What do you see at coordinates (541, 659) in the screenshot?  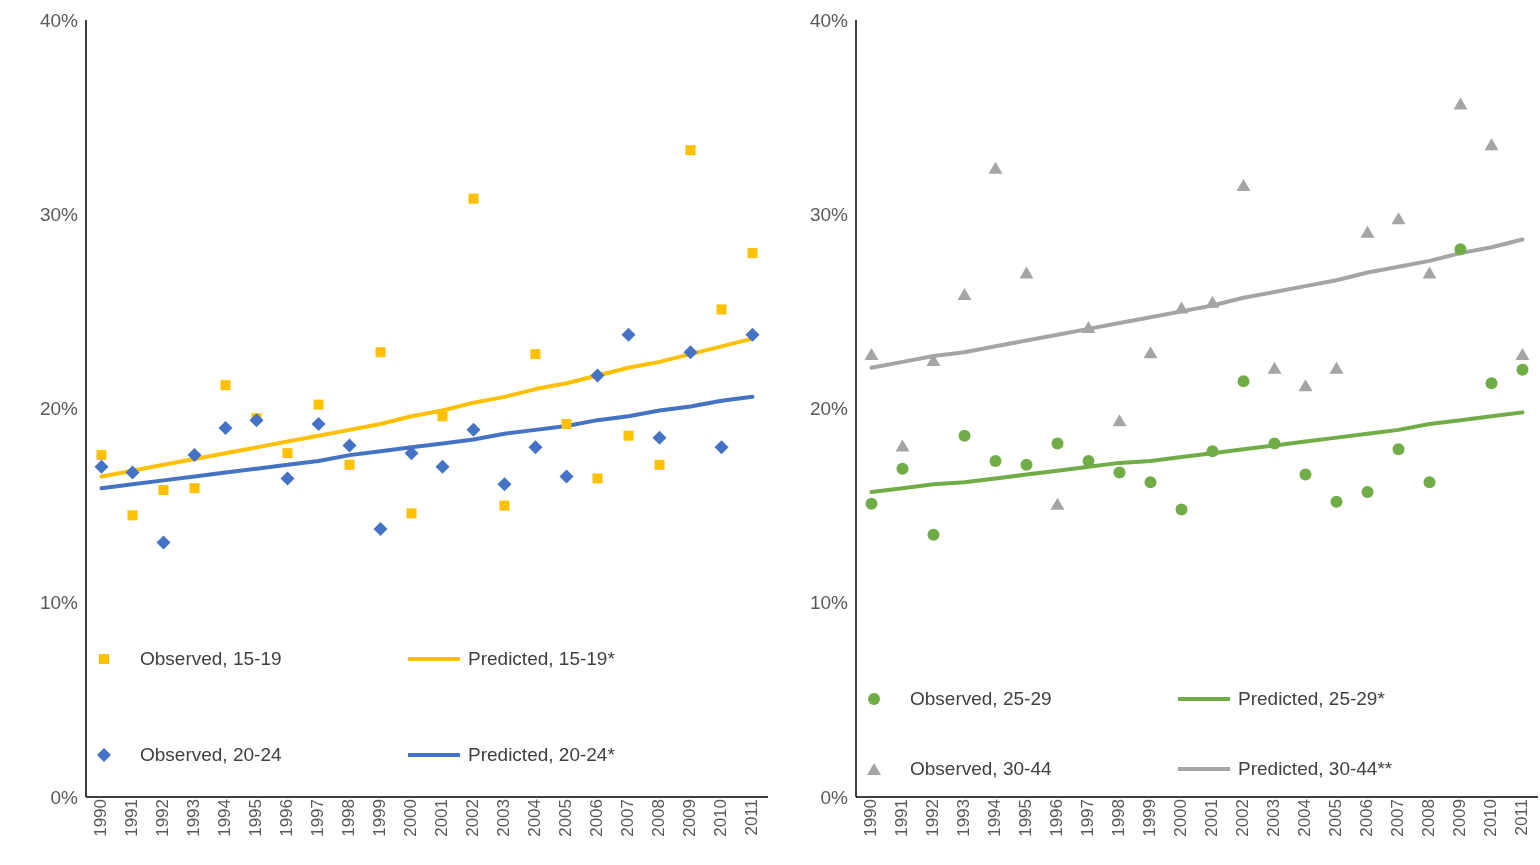 I see `legend-label: Predicted, 15-19*` at bounding box center [541, 659].